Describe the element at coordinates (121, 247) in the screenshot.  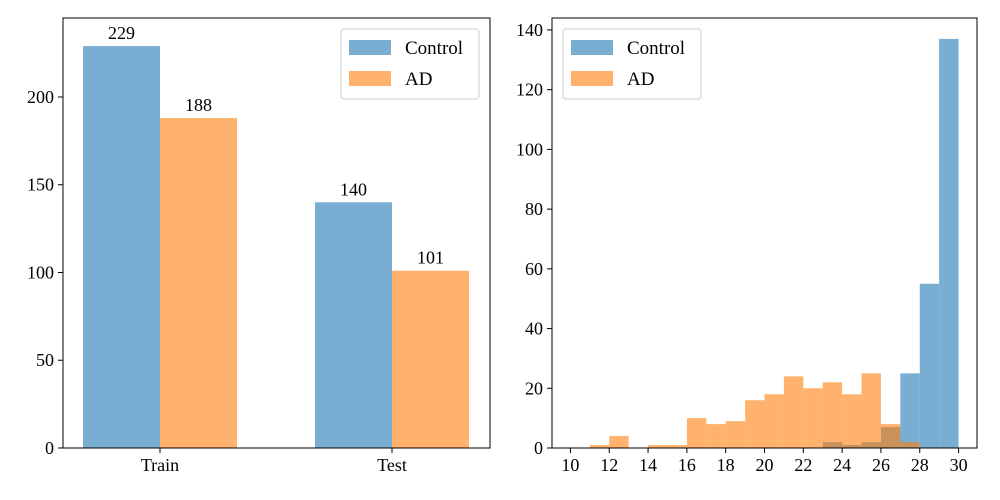
I see `bar-control-train` at that location.